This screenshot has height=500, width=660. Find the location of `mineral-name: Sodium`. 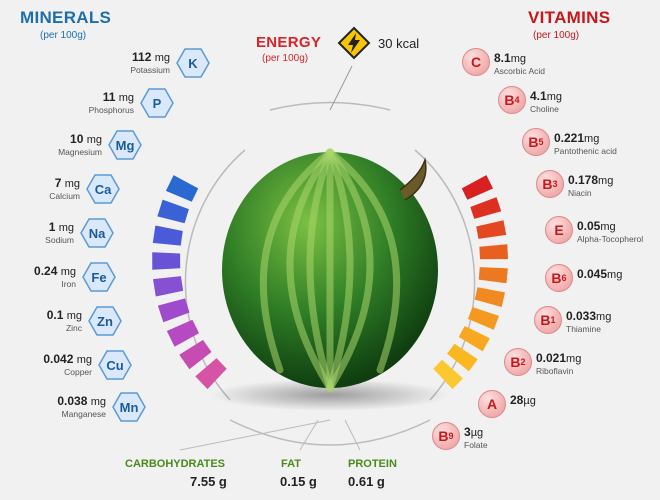

mineral-name: Sodium is located at coordinates (59, 240).